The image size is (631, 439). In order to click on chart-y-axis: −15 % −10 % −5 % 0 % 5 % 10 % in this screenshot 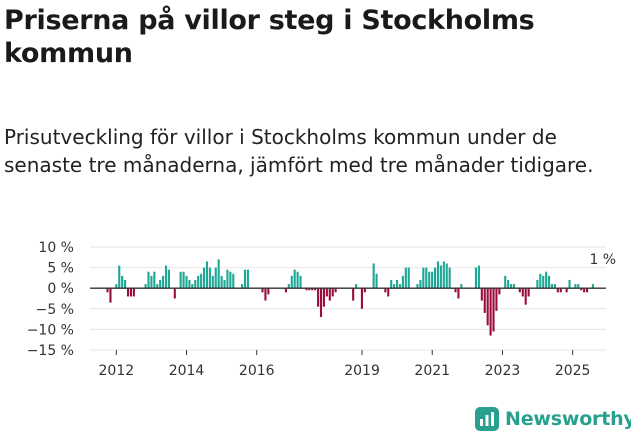, I will do `click(50, 299)`.